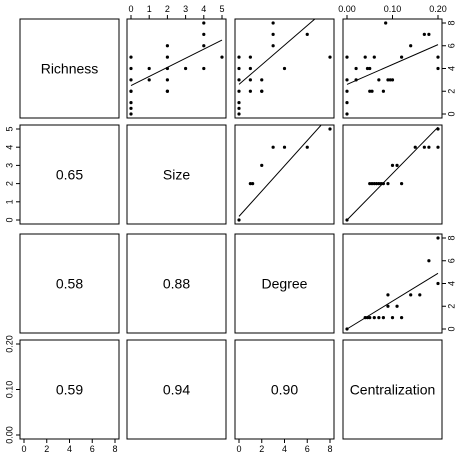 The height and width of the screenshot is (462, 461). I want to click on panel-frame-size-richness, so click(69, 174).